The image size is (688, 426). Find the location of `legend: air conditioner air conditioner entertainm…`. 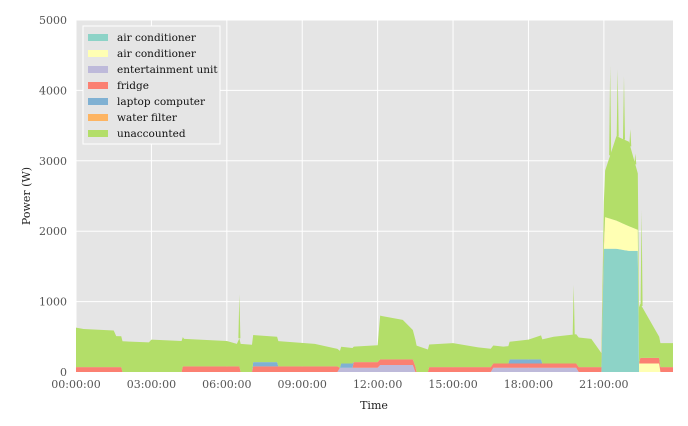

legend: air conditioner air conditioner entertainm… is located at coordinates (151, 85).